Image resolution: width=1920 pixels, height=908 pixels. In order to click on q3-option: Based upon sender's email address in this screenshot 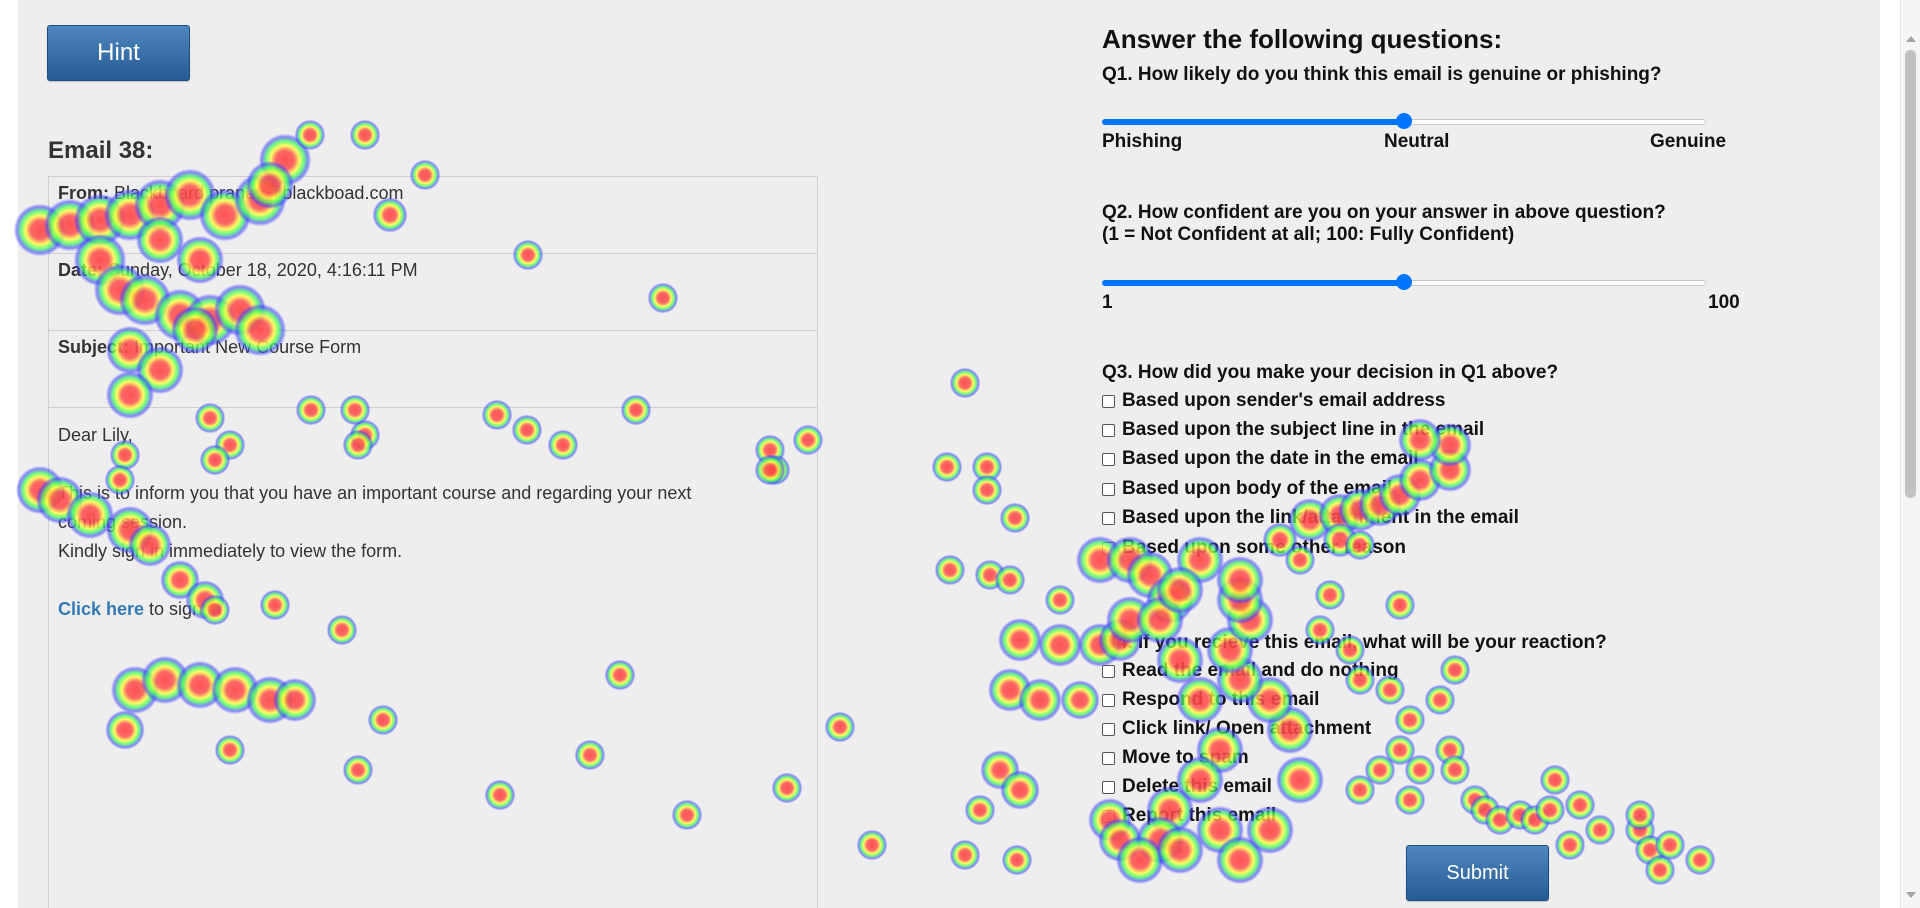, I will do `click(1273, 401)`.